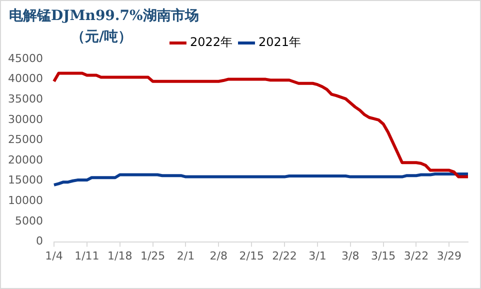 The image size is (481, 289). I want to click on y-tick-label: 5000, so click(28, 221).